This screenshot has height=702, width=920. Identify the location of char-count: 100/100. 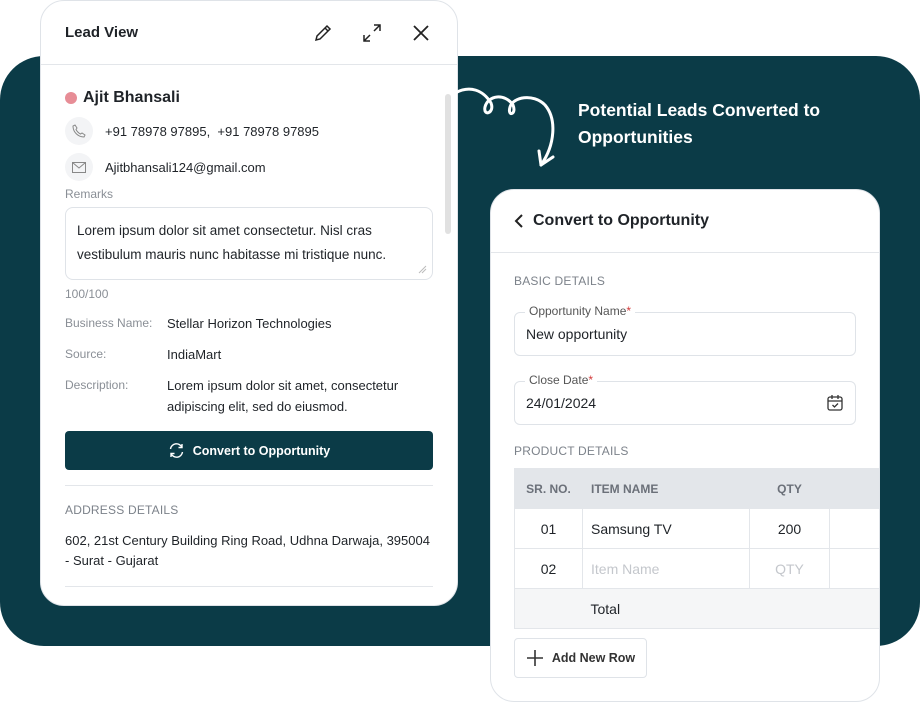
(87, 294).